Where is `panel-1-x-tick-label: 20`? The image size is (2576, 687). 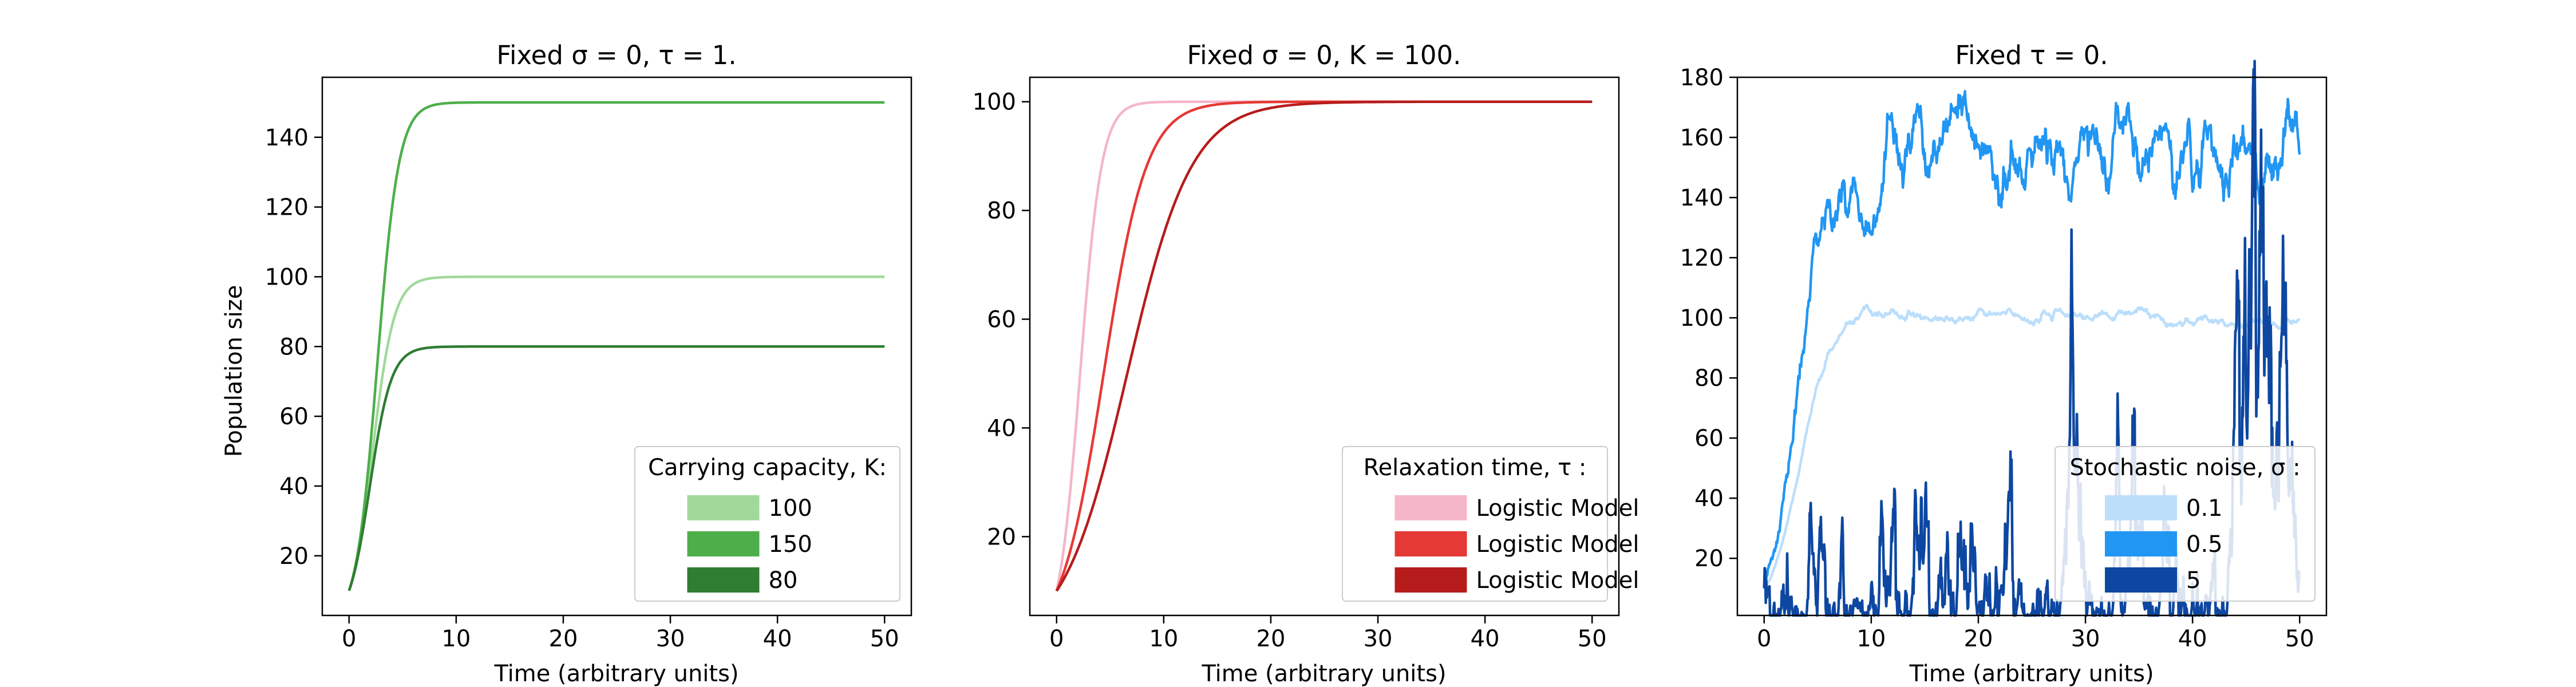
panel-1-x-tick-label: 20 is located at coordinates (563, 639).